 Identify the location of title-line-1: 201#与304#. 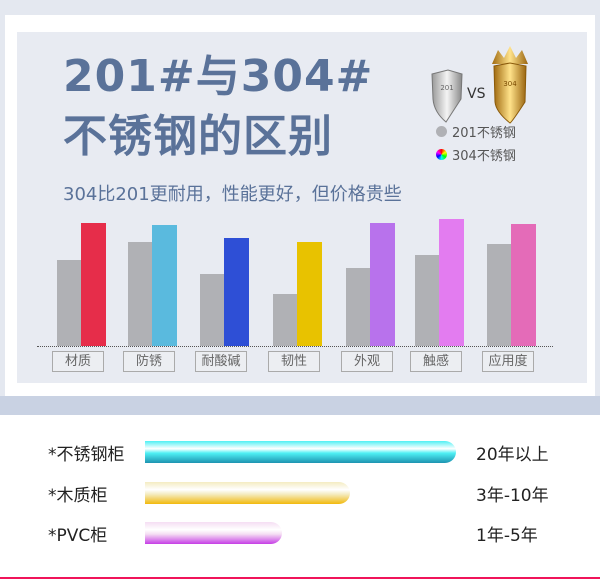
(218, 76).